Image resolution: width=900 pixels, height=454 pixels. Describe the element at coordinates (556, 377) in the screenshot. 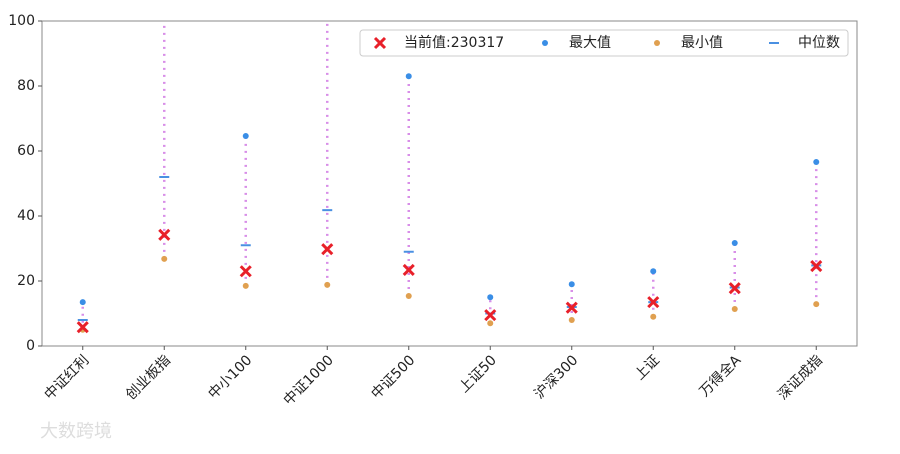

I see `x-tick-label: 沪深300` at that location.